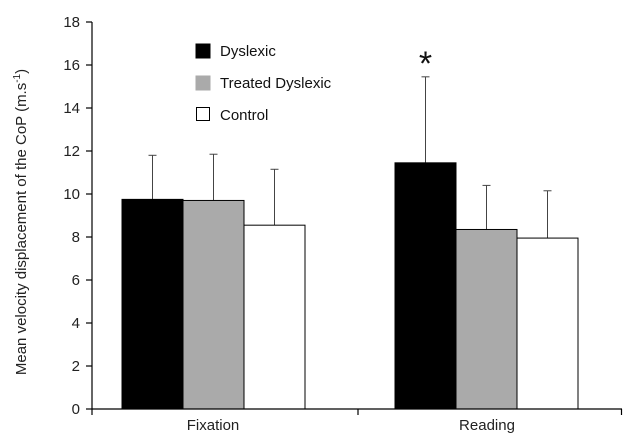 The height and width of the screenshot is (433, 624). I want to click on y-axis: 0 2 4 6 8 10 12 14 16 18, so click(78, 216).